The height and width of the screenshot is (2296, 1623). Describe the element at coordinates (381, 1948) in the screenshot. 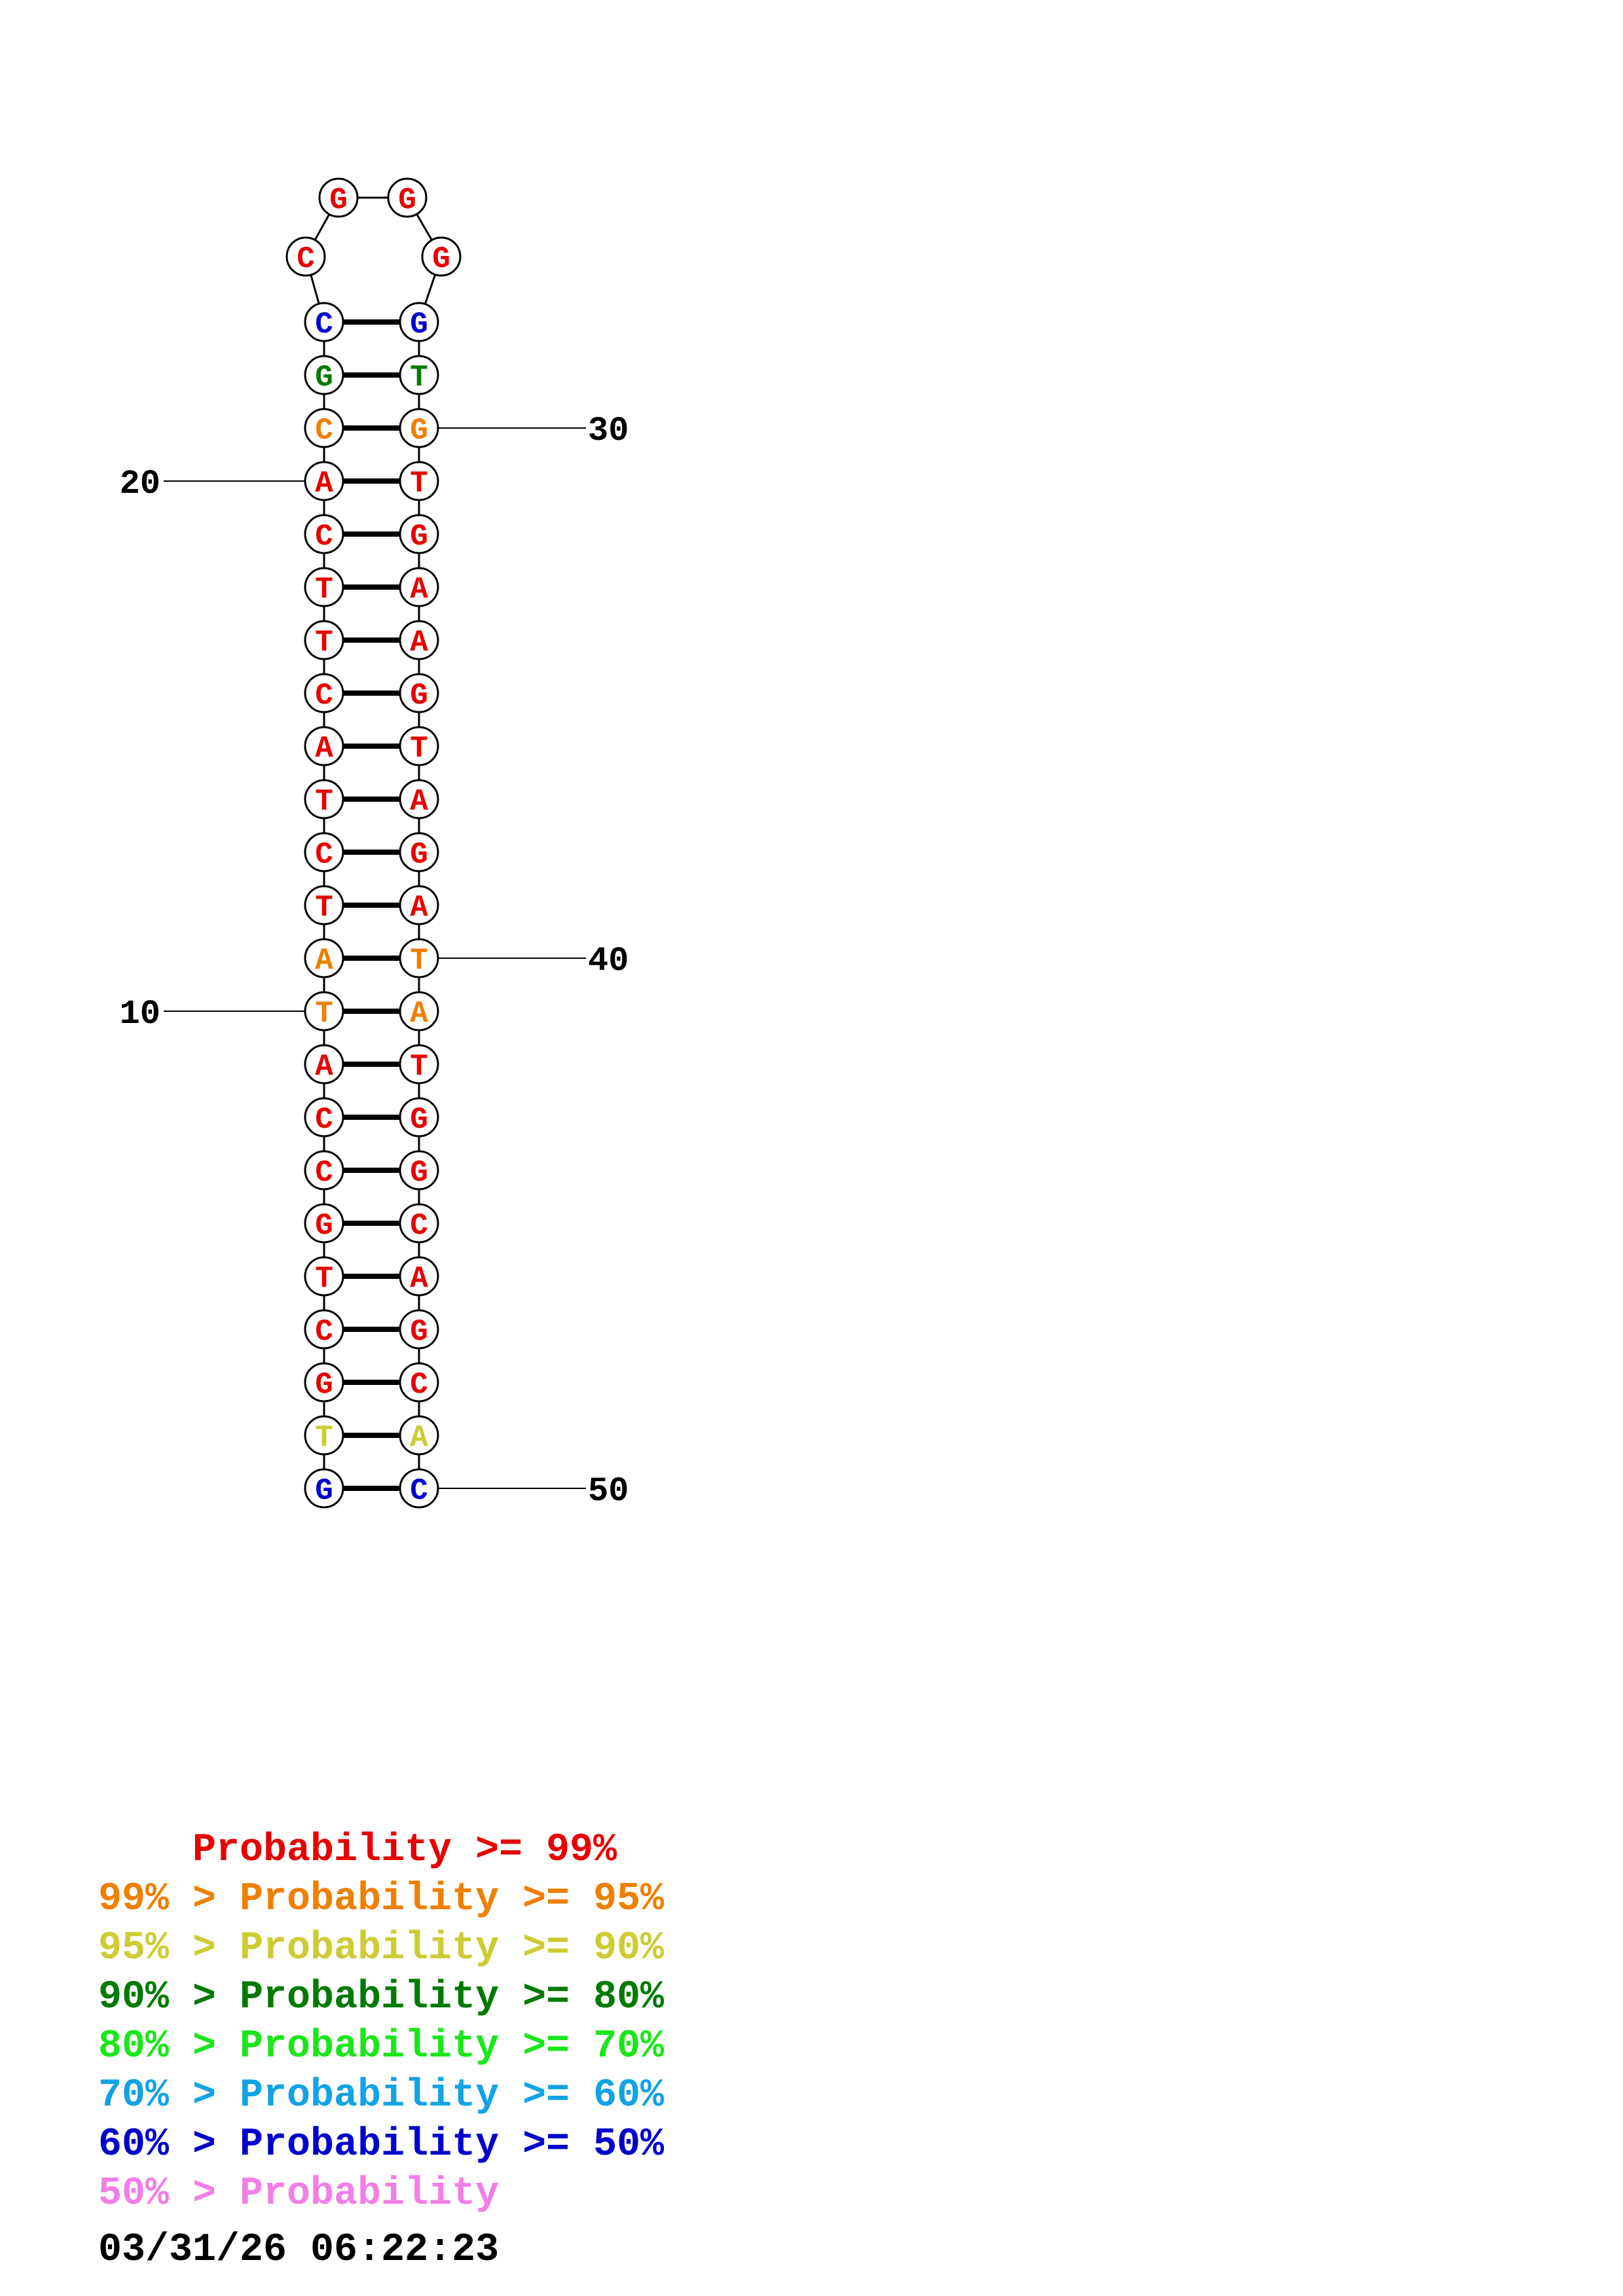

I see `legend-entry: 95% > Probability >= 90%` at that location.